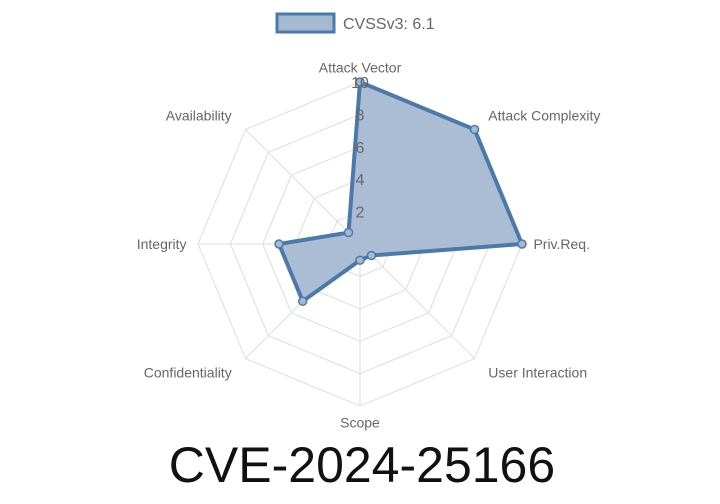 The height and width of the screenshot is (504, 720). Describe the element at coordinates (544, 116) in the screenshot. I see `axis-label: Attack Complexity` at that location.